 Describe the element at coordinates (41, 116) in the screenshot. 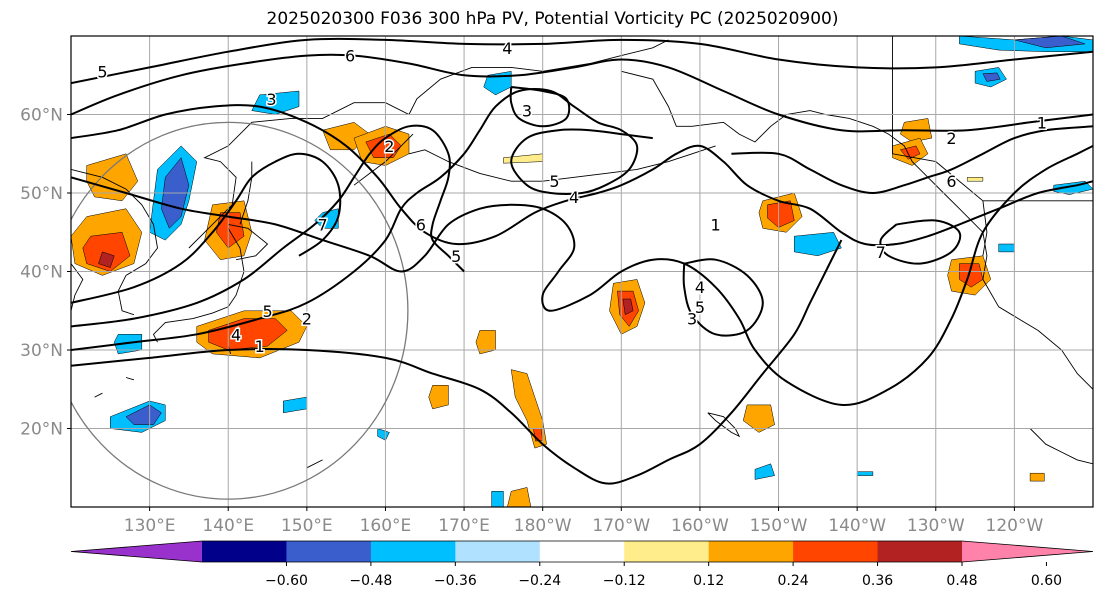

I see `latitude-tick-label: 60°N` at that location.